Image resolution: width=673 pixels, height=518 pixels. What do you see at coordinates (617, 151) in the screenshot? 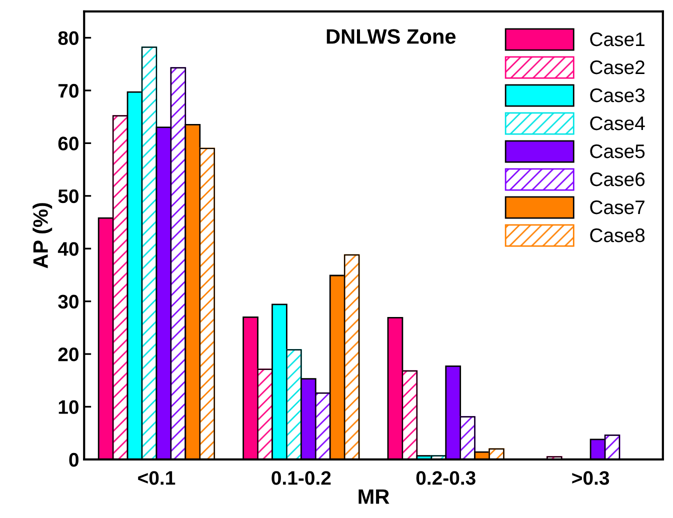
I see `legend-label: Case5` at bounding box center [617, 151].